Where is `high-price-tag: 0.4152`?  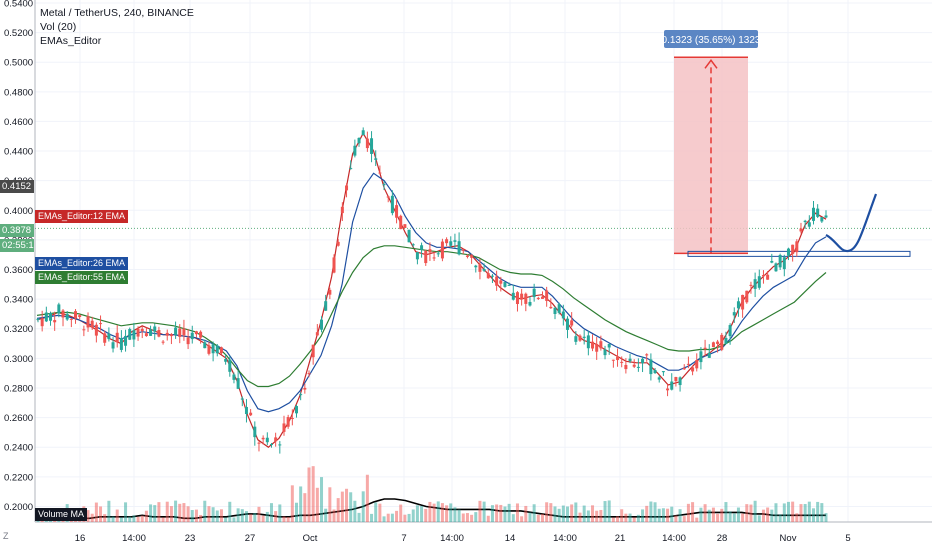 high-price-tag: 0.4152 is located at coordinates (17, 186).